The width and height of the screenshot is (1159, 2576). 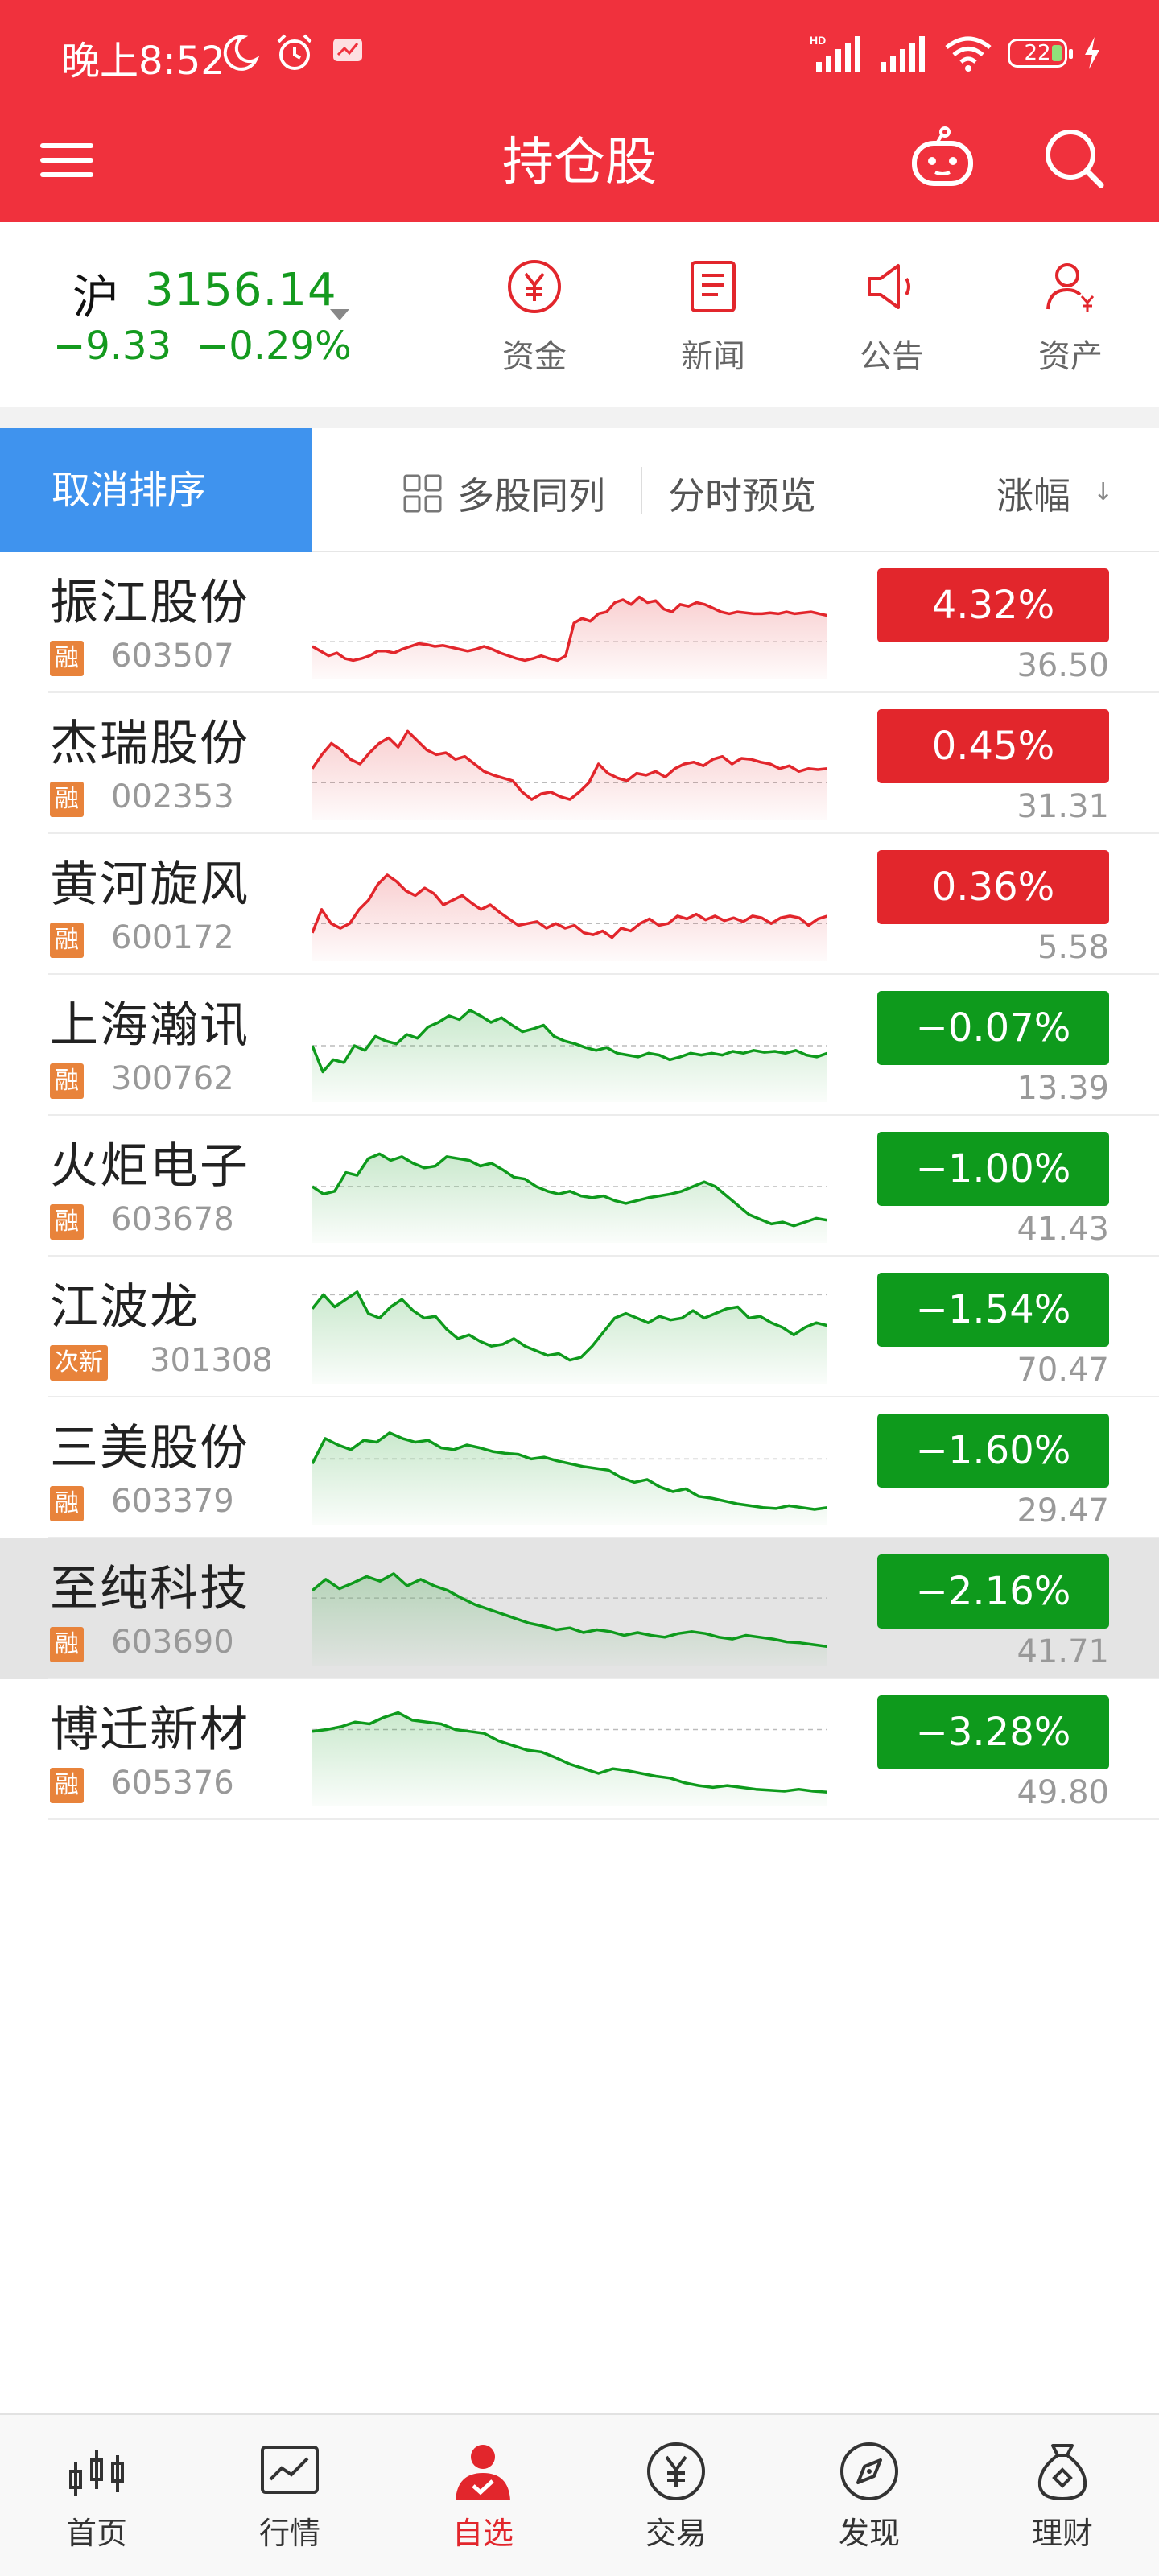 What do you see at coordinates (676, 2496) in the screenshot?
I see `nav-trade: 交易` at bounding box center [676, 2496].